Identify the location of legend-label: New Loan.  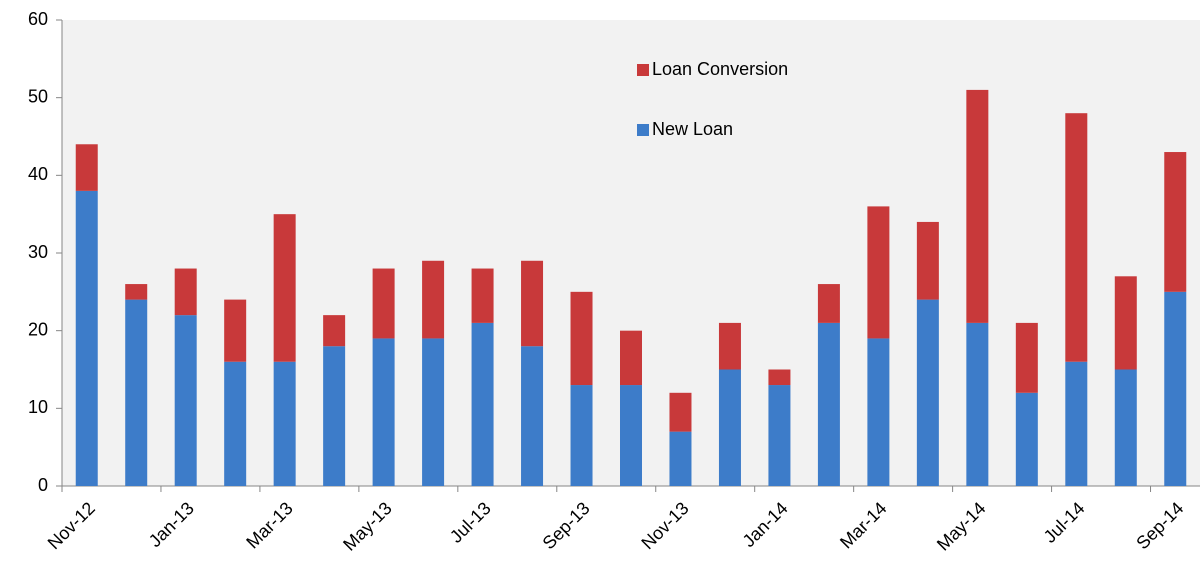
(692, 129).